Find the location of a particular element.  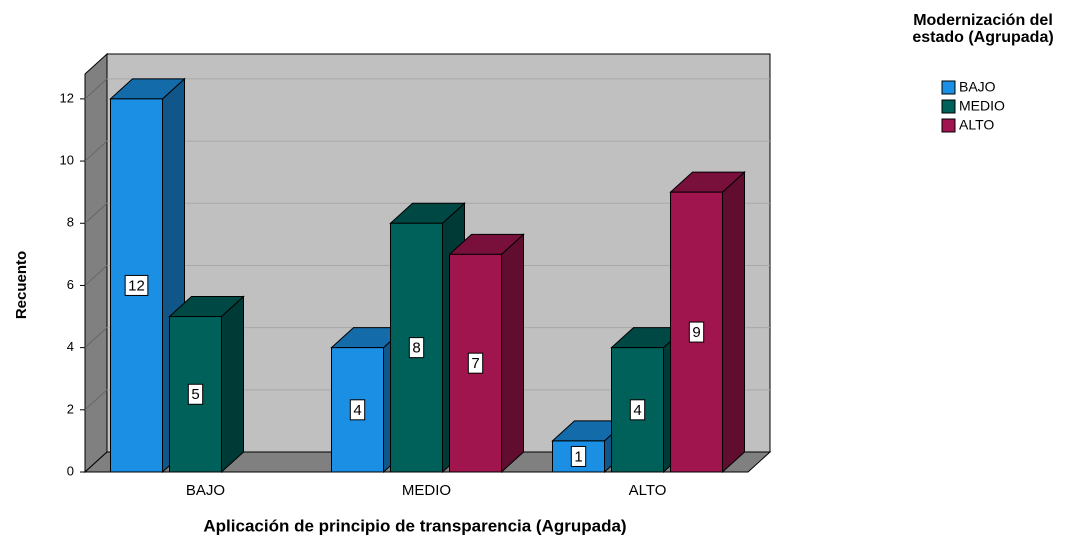

y-tick-label: 6 is located at coordinates (70, 284).